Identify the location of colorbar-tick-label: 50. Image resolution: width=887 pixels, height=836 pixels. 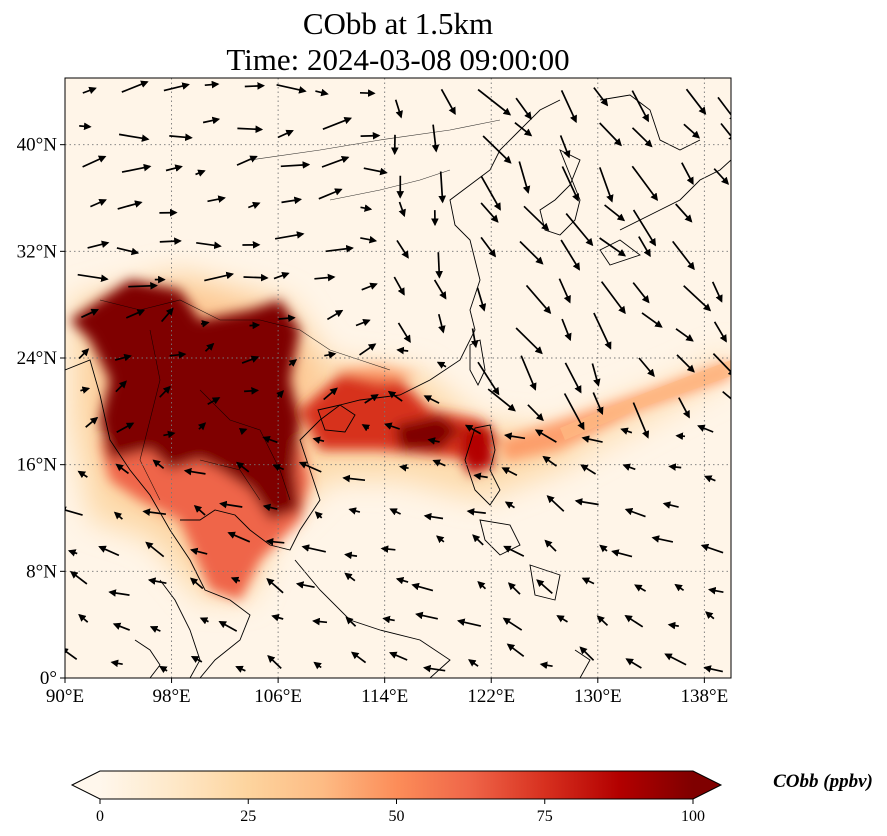
(397, 816).